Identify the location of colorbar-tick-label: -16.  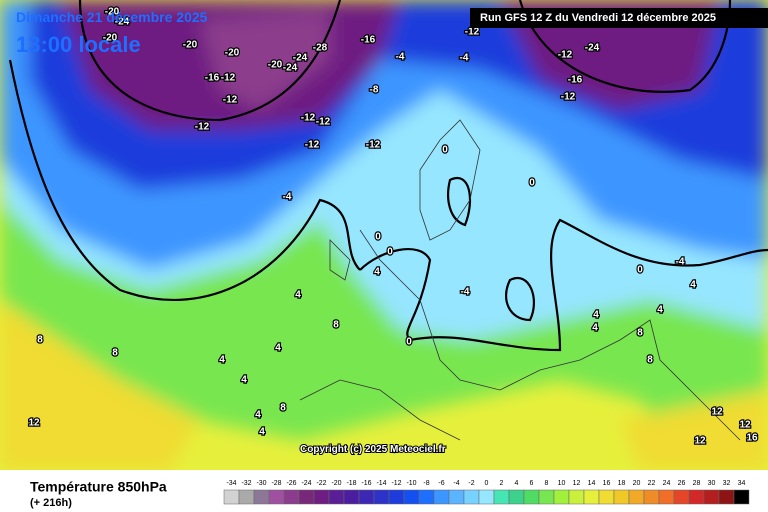
(366, 483).